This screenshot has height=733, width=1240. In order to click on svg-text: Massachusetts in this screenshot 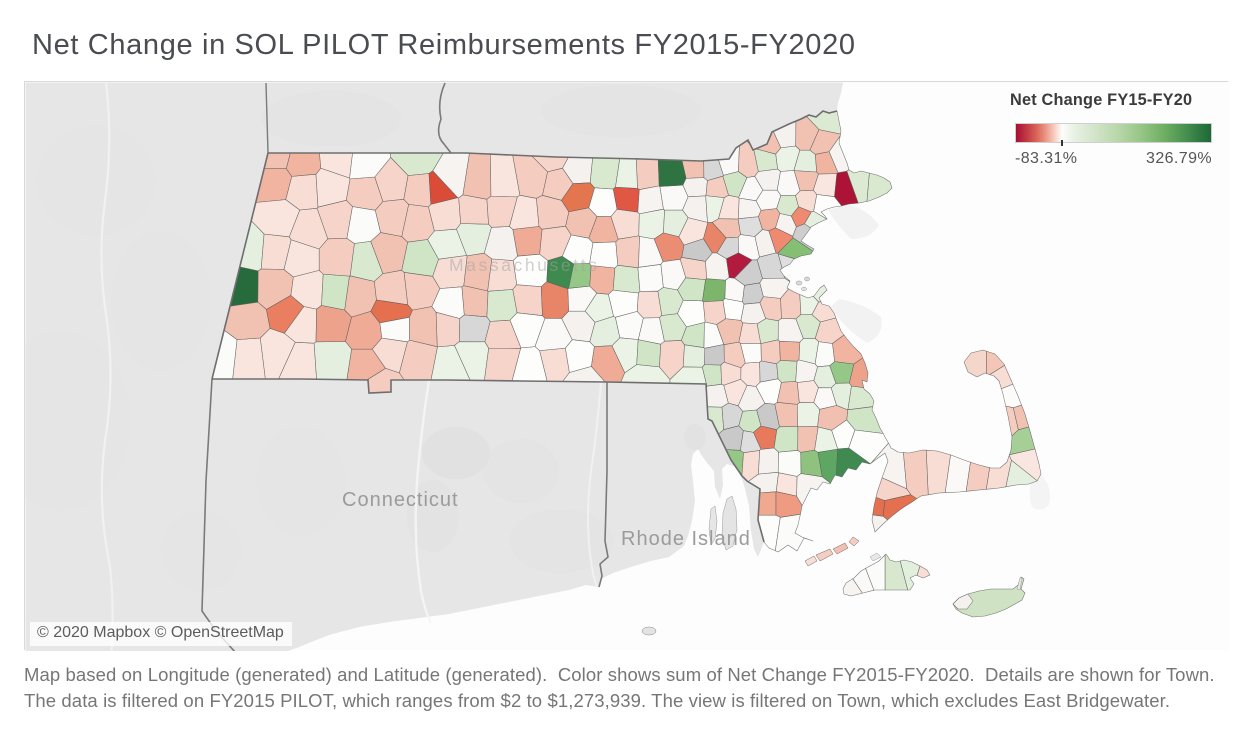, I will do `click(524, 265)`.